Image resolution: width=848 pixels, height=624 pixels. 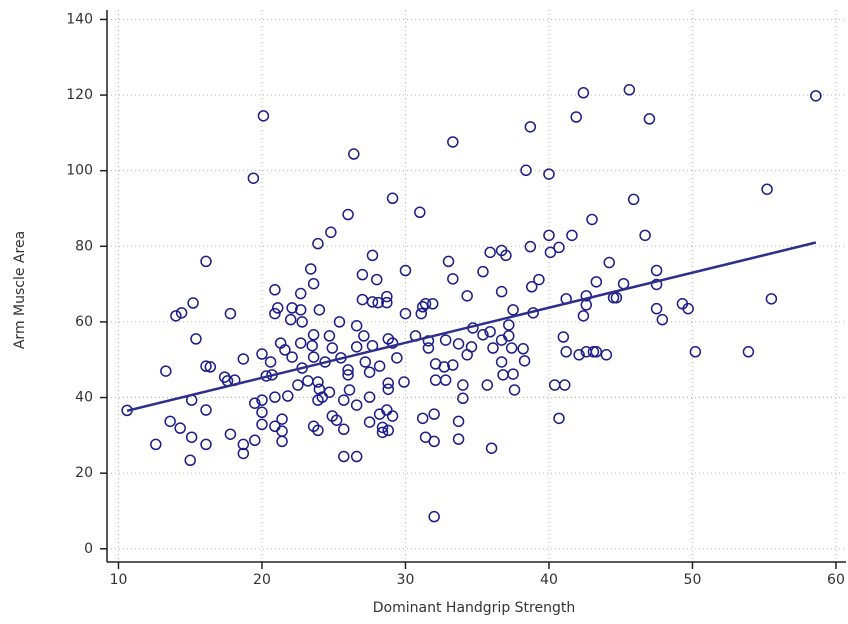 I want to click on y-tick-label: 40, so click(x=84, y=398).